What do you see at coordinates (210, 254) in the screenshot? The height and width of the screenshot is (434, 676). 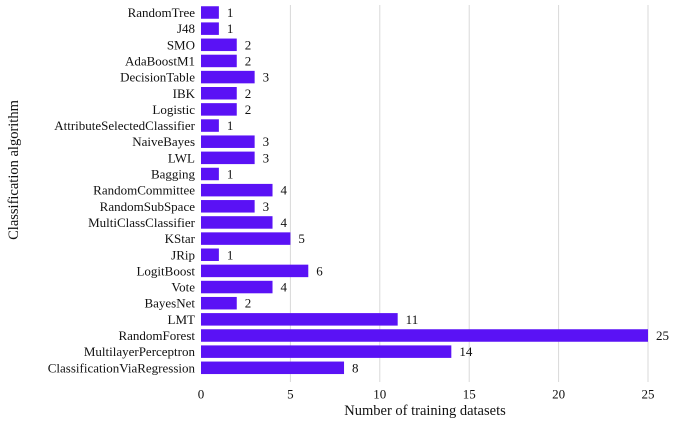 I see `bar-j-rip` at bounding box center [210, 254].